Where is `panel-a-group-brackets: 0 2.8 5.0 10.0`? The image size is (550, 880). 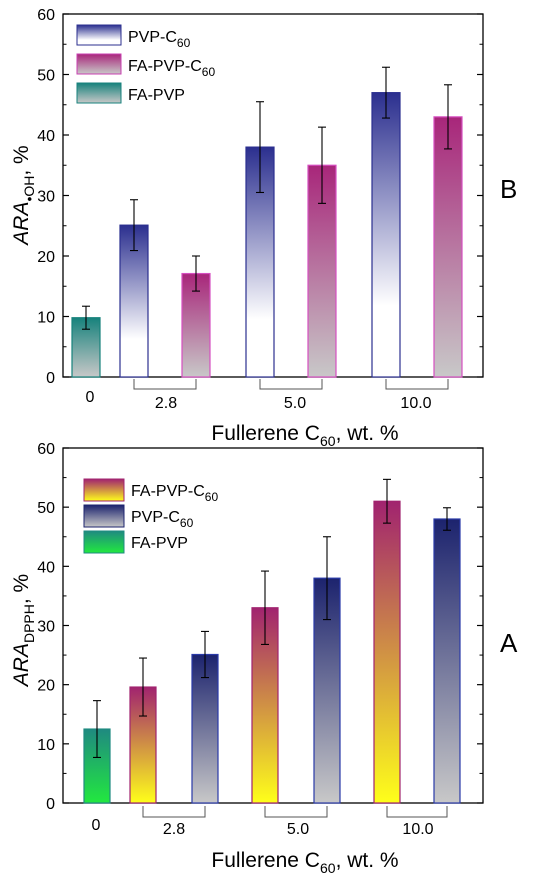 panel-a-group-brackets: 0 2.8 5.0 10.0 is located at coordinates (270, 822).